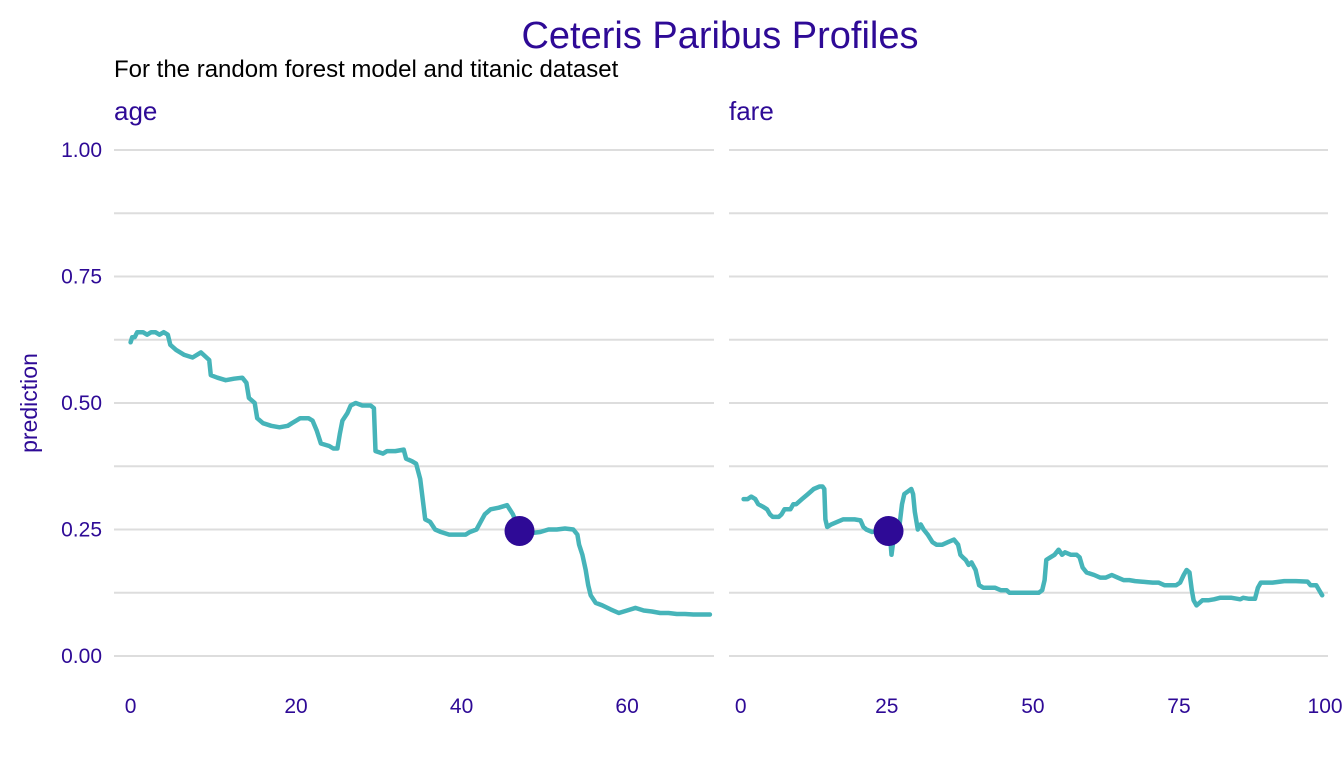 This screenshot has width=1344, height=768. I want to click on x-tick-label-age: 60, so click(626, 706).